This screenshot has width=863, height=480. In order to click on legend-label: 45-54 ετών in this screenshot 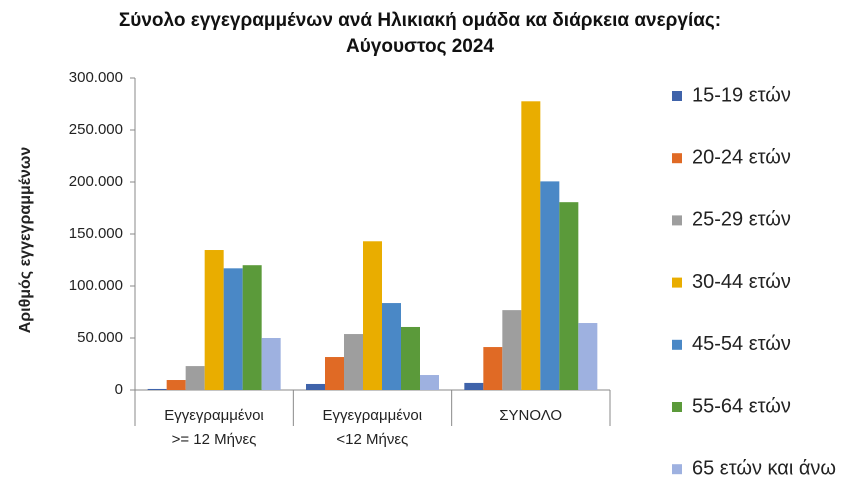, I will do `click(741, 344)`.